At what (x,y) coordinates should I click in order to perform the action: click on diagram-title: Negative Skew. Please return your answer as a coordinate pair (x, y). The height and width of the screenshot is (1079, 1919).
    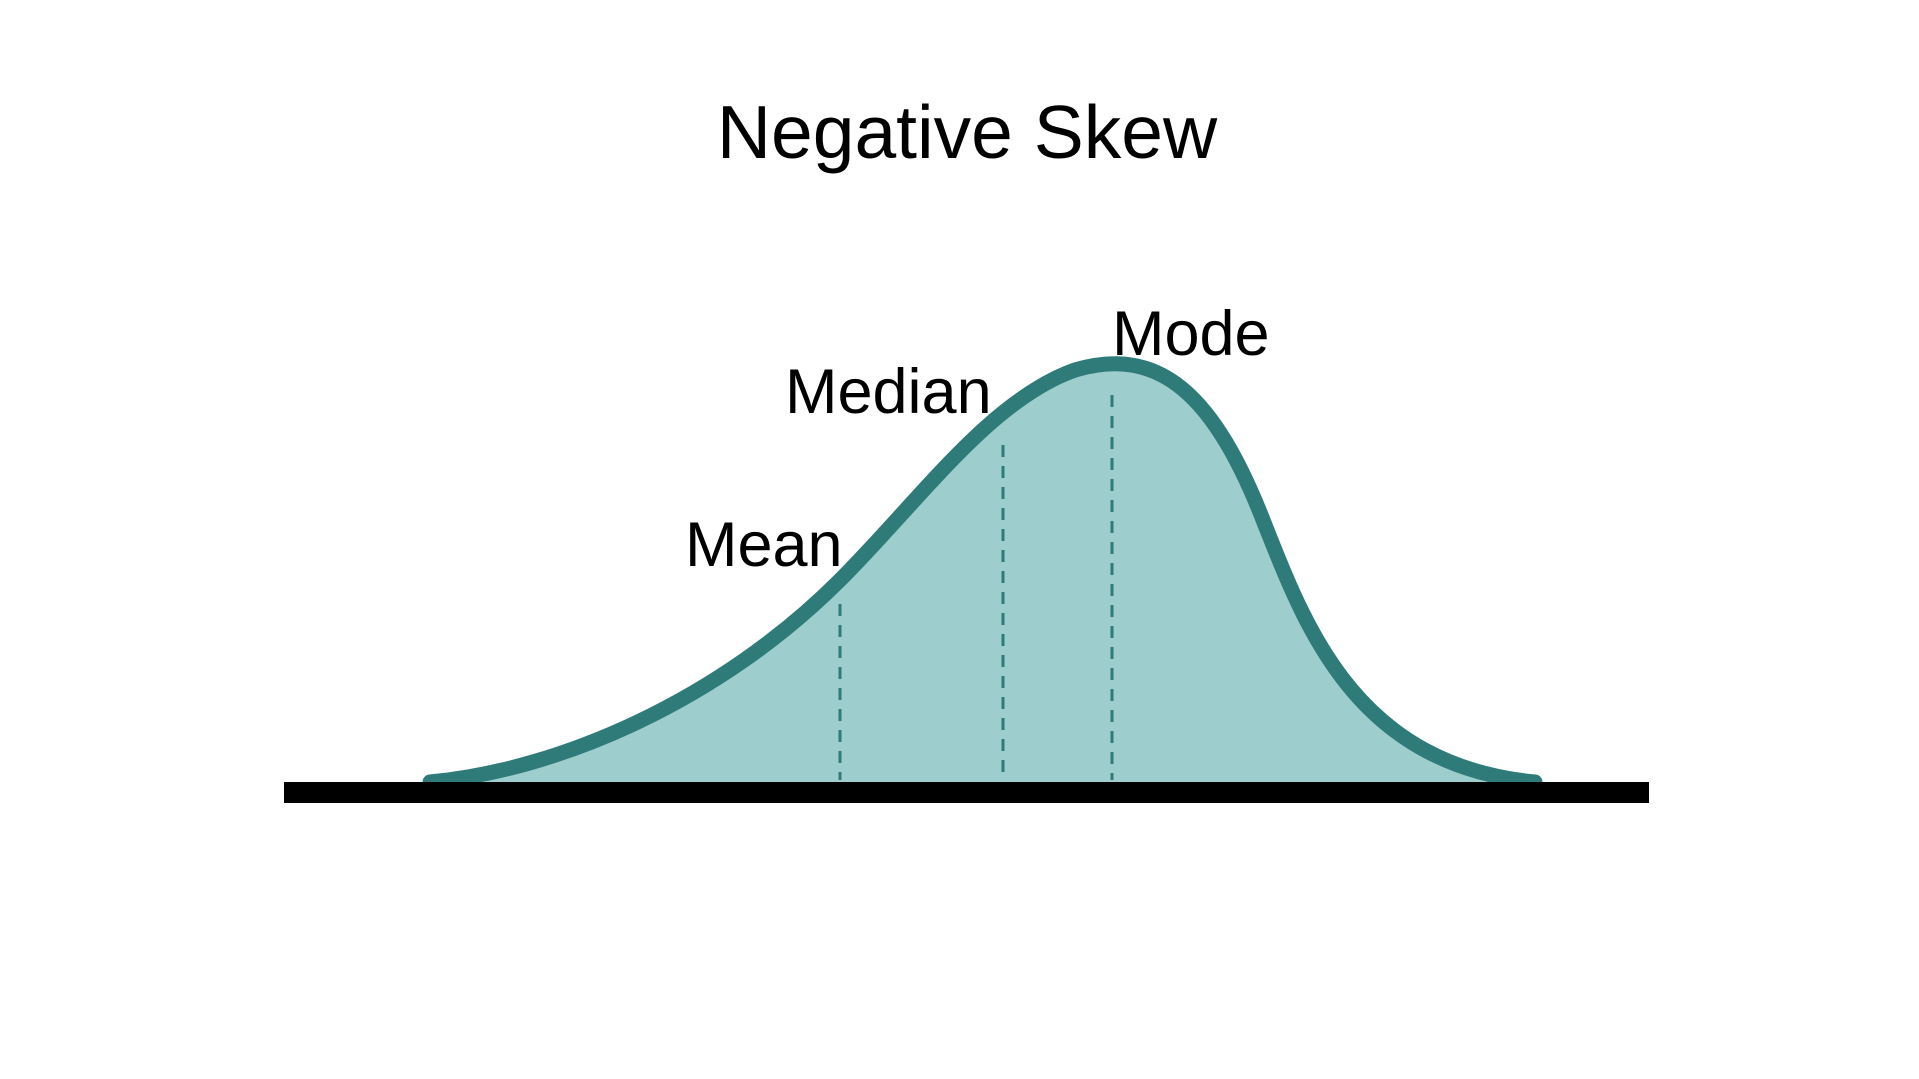
    Looking at the image, I should click on (967, 132).